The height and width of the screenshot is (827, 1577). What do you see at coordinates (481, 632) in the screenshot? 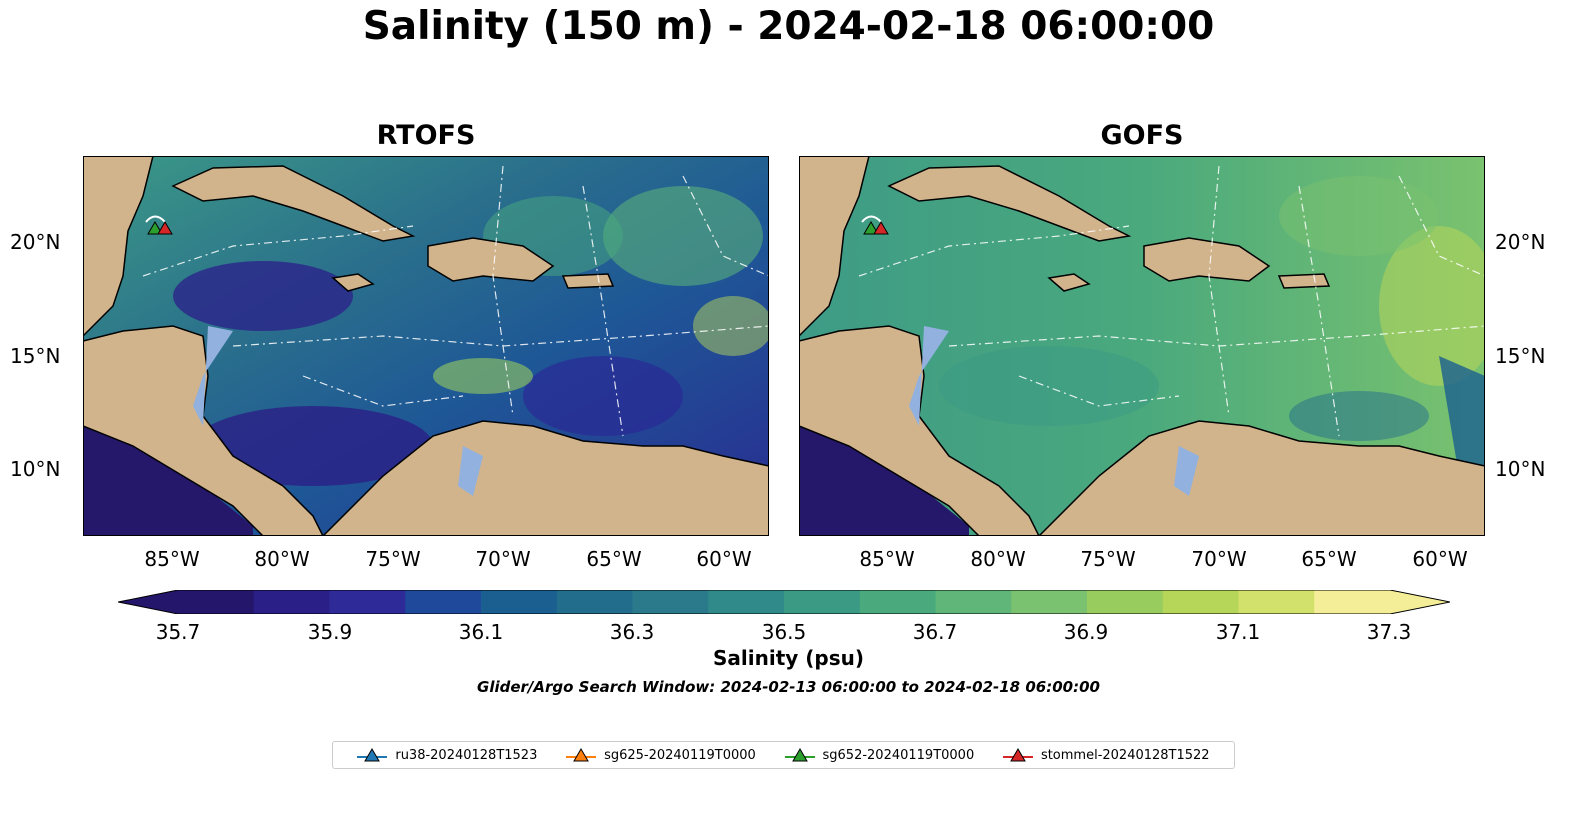
I see `colorbar-tick: 36.1` at bounding box center [481, 632].